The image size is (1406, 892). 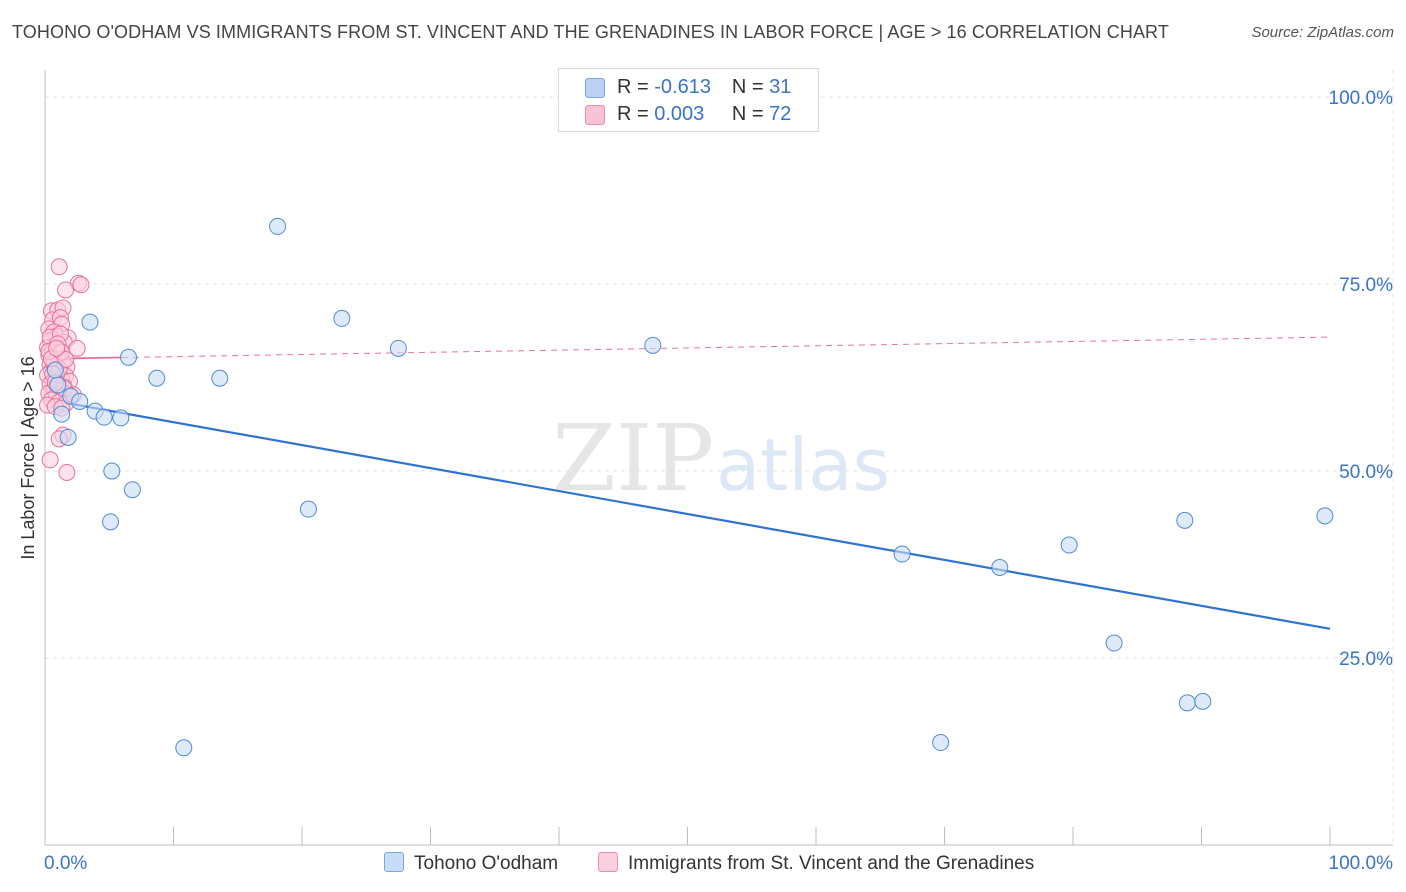 What do you see at coordinates (595, 115) in the screenshot?
I see `legend-swatch-immigrants` at bounding box center [595, 115].